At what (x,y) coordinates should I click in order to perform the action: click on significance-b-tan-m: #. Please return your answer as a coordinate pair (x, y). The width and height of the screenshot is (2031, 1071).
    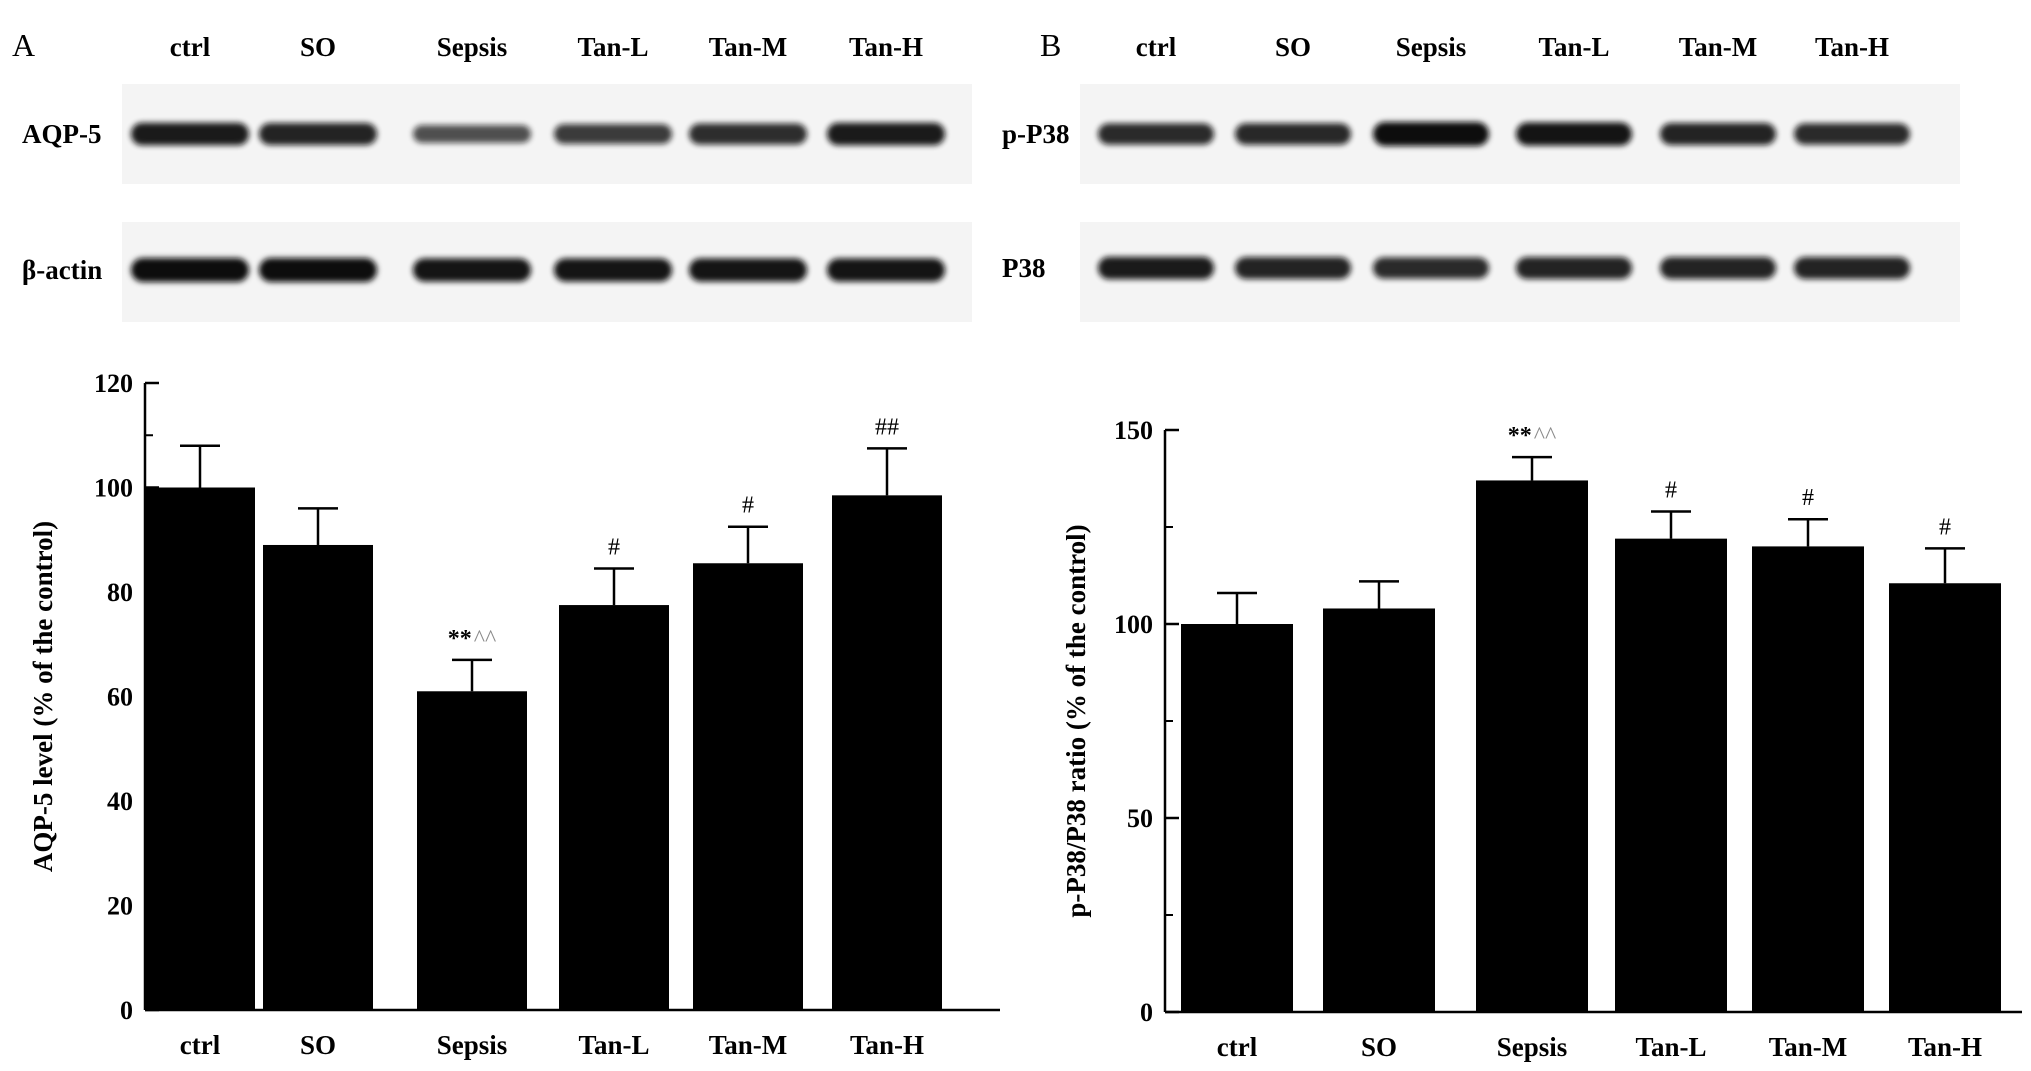
    Looking at the image, I should click on (1808, 498).